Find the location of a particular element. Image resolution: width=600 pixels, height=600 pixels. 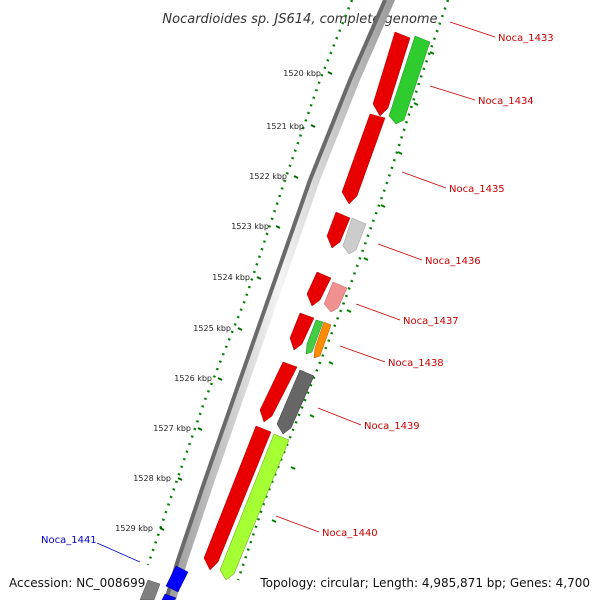

tick-label: 1520 kbp is located at coordinates (302, 73).